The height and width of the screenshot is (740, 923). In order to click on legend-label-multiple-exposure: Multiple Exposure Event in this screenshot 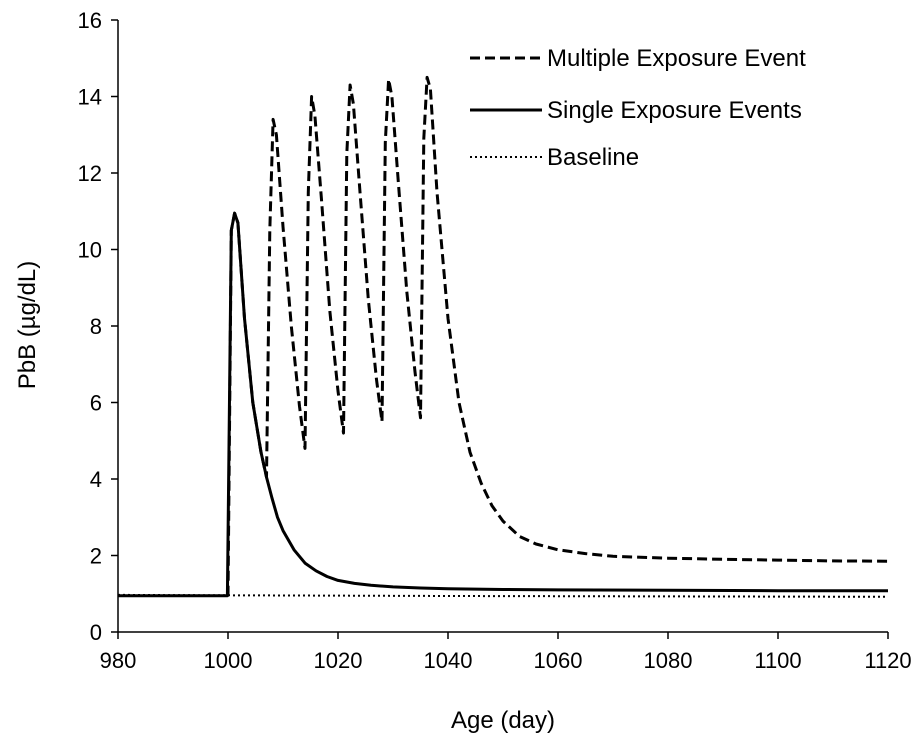, I will do `click(676, 58)`.